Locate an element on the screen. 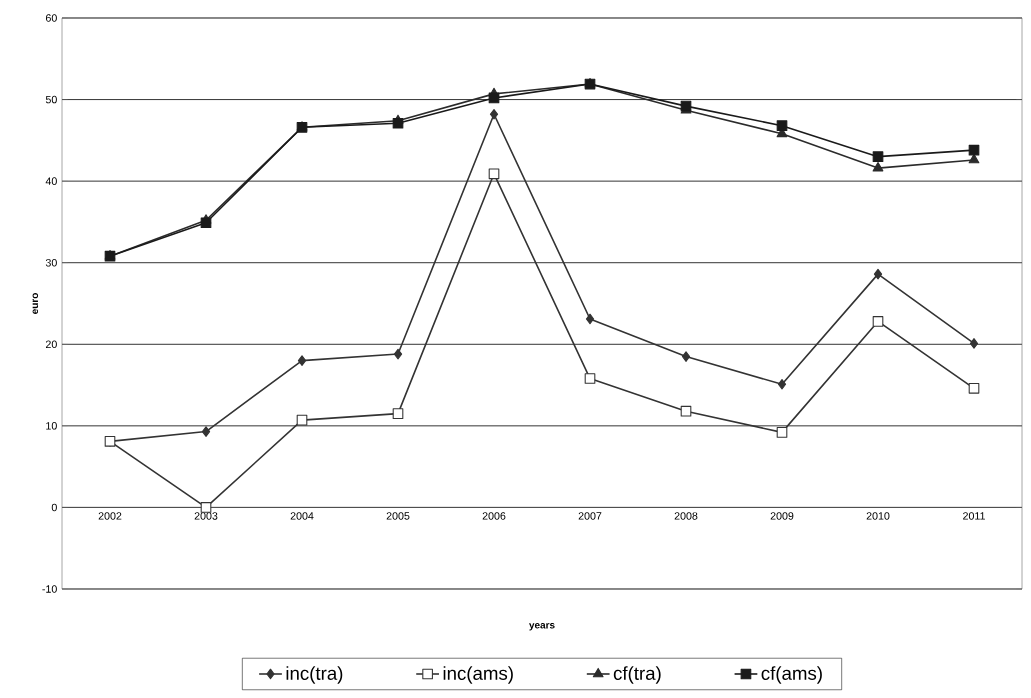 The height and width of the screenshot is (698, 1031). x-tick-label: 2008 is located at coordinates (686, 516).